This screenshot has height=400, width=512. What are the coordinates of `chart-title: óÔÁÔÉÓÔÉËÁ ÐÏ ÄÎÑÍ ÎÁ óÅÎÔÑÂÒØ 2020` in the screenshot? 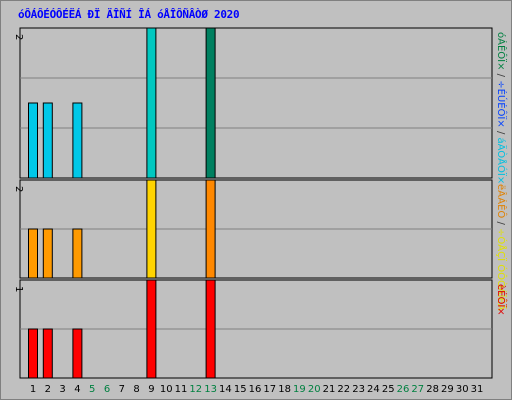 It's located at (129, 14).